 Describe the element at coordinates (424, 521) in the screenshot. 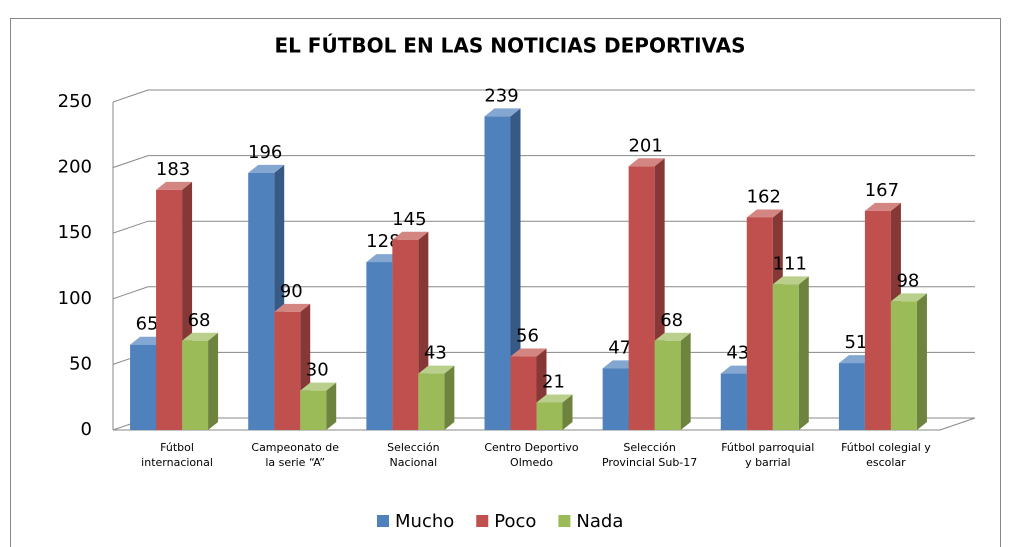

I see `legend-label: Mucho` at that location.